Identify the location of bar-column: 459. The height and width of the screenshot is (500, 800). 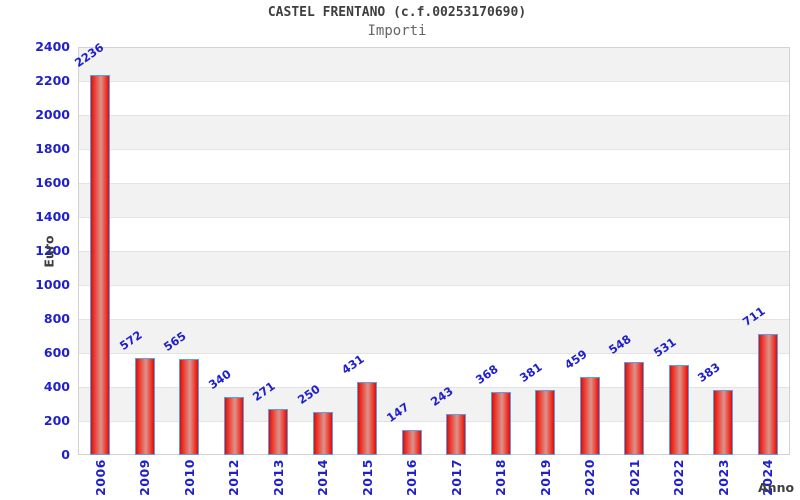
(587, 251).